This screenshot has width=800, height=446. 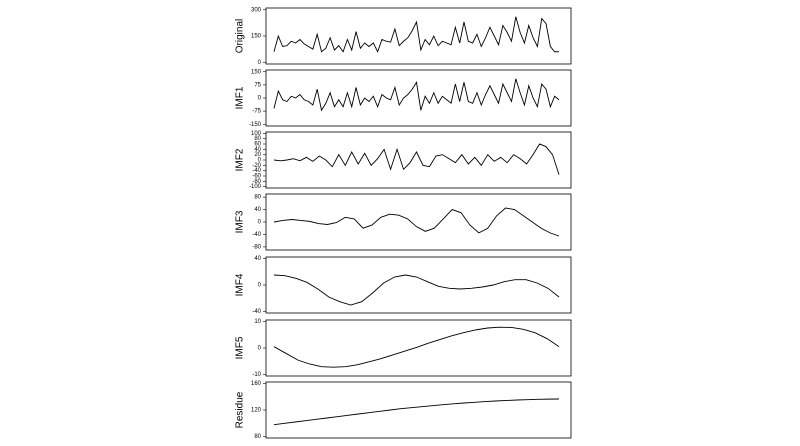 What do you see at coordinates (240, 36) in the screenshot?
I see `y-axis-title: Original` at bounding box center [240, 36].